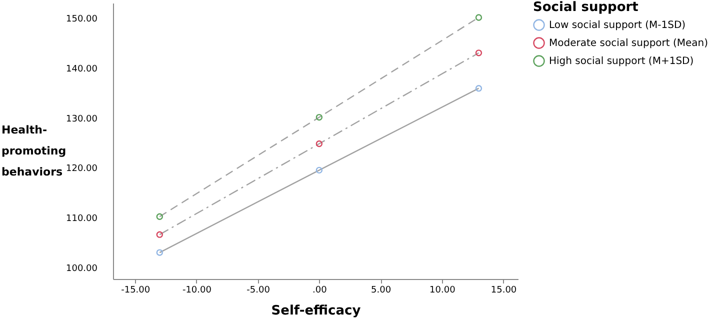 This screenshot has width=713, height=325. I want to click on x-axis-title: Self-efficacy, so click(316, 311).